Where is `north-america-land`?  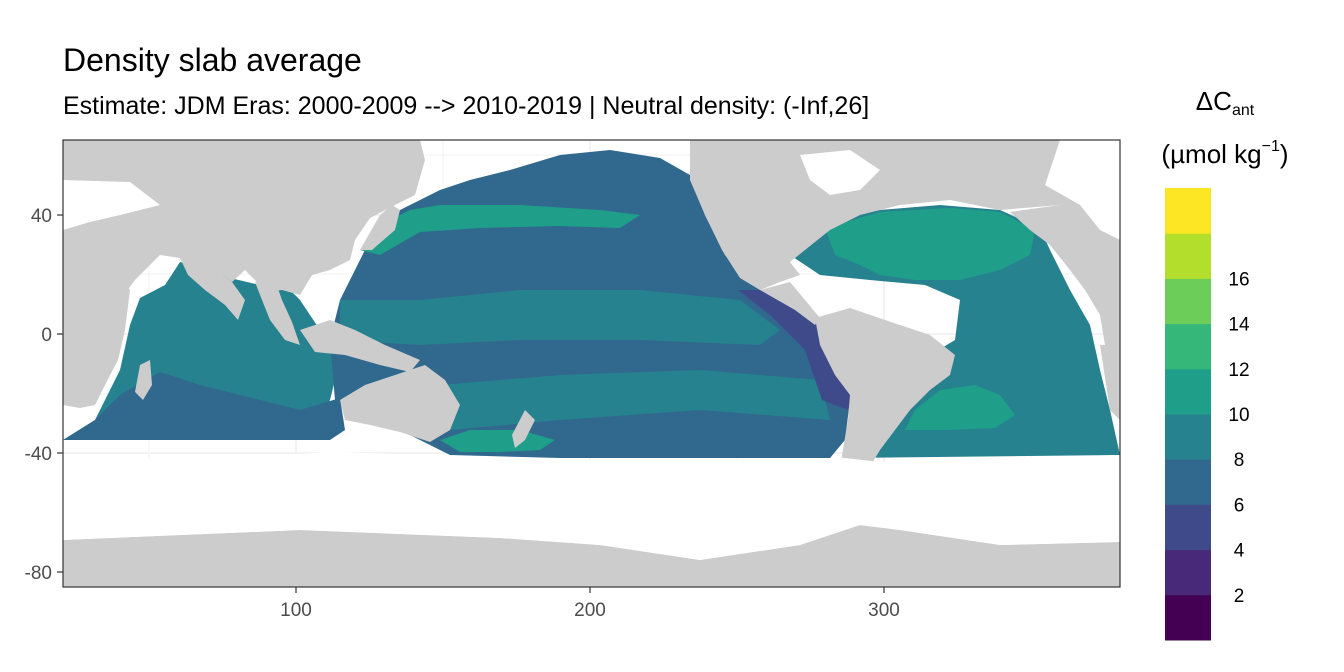 north-america-land is located at coordinates (905, 215).